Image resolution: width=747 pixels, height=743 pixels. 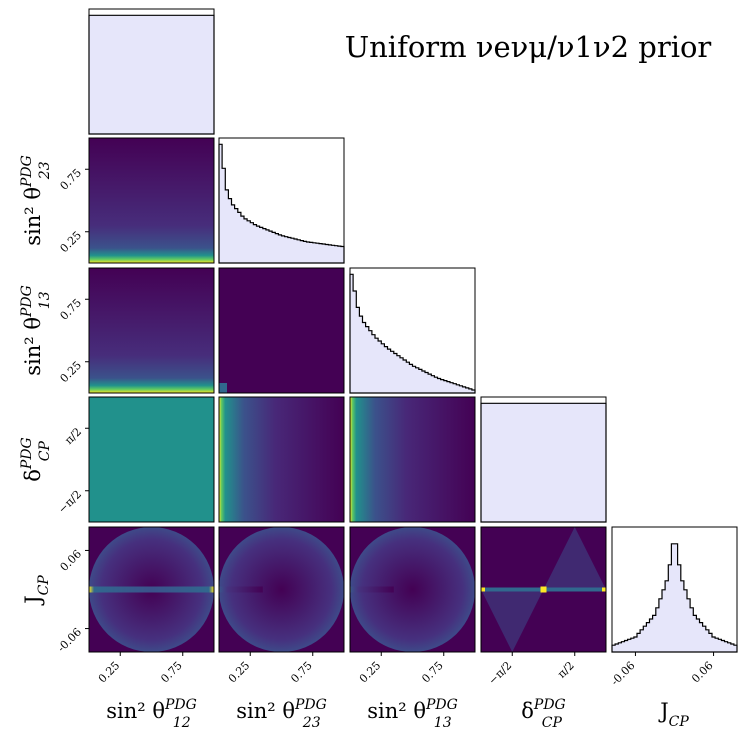 What do you see at coordinates (36, 200) in the screenshot?
I see `yaxis-label-s23: sin² θPDG 23` at bounding box center [36, 200].